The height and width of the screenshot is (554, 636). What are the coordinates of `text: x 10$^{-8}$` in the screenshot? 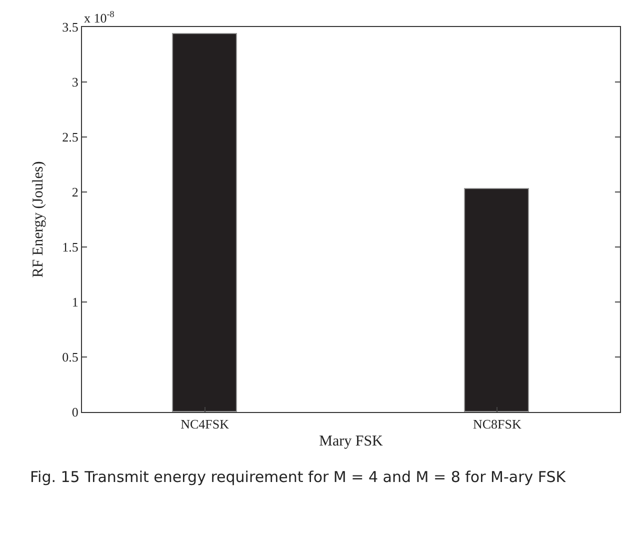 It's located at (99, 17).